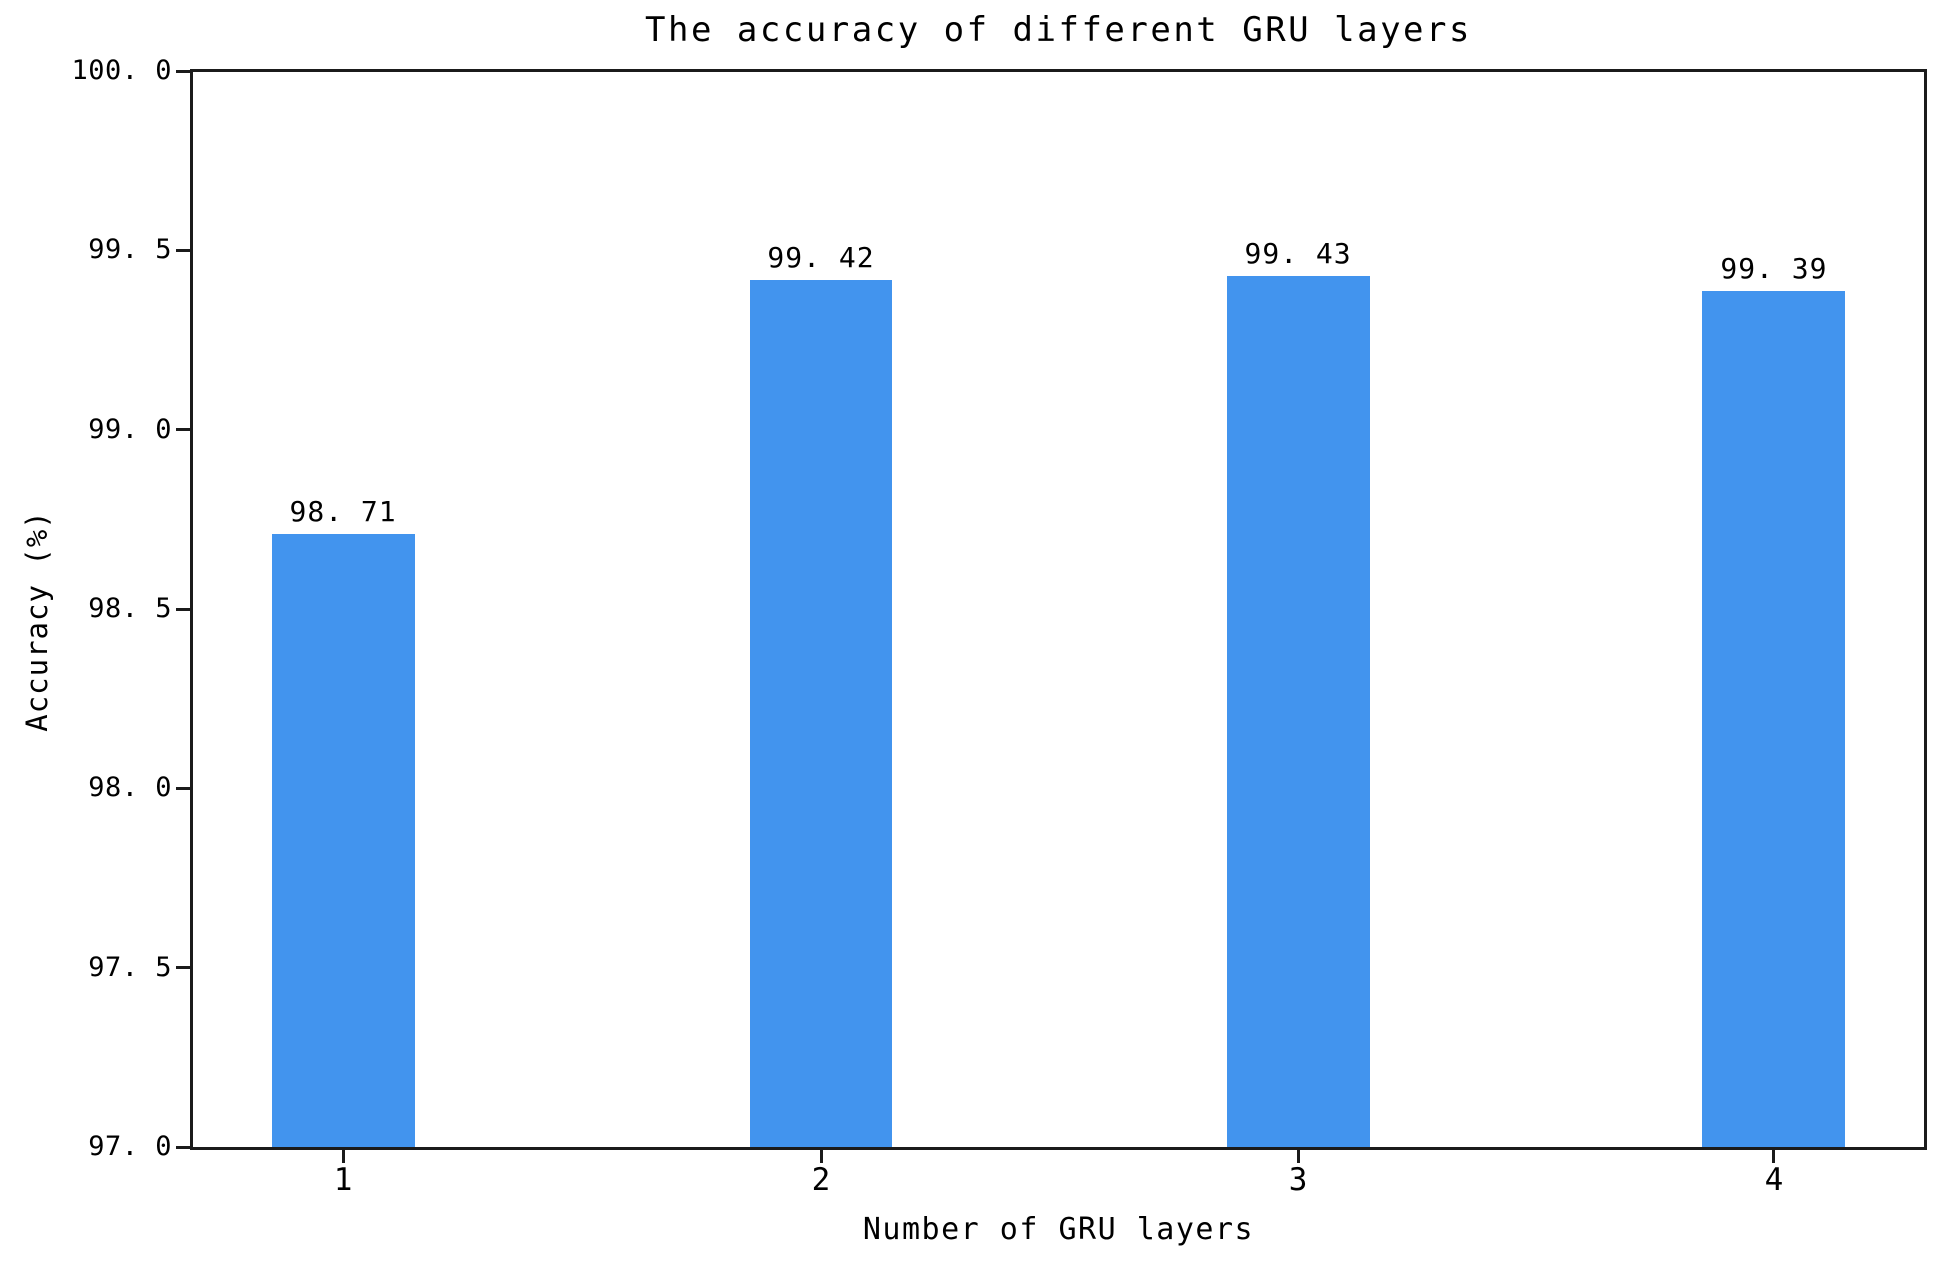  What do you see at coordinates (821, 1180) in the screenshot?
I see `x-tick-label: 2` at bounding box center [821, 1180].